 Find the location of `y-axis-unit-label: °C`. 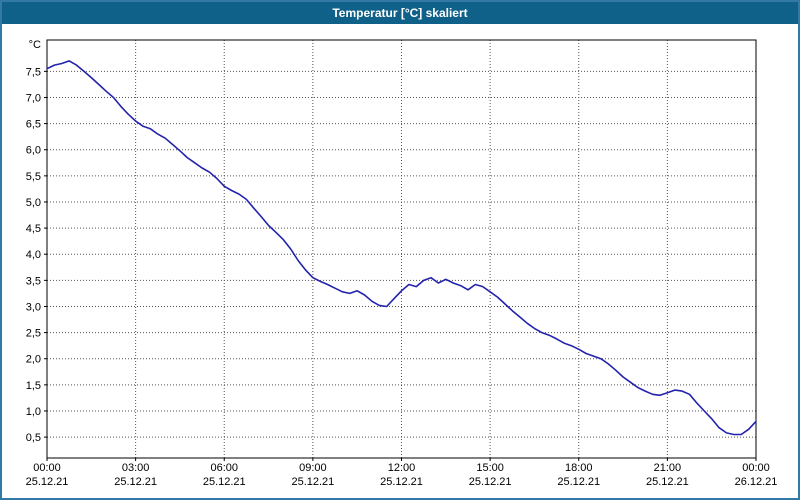

y-axis-unit-label: °C is located at coordinates (35, 45).